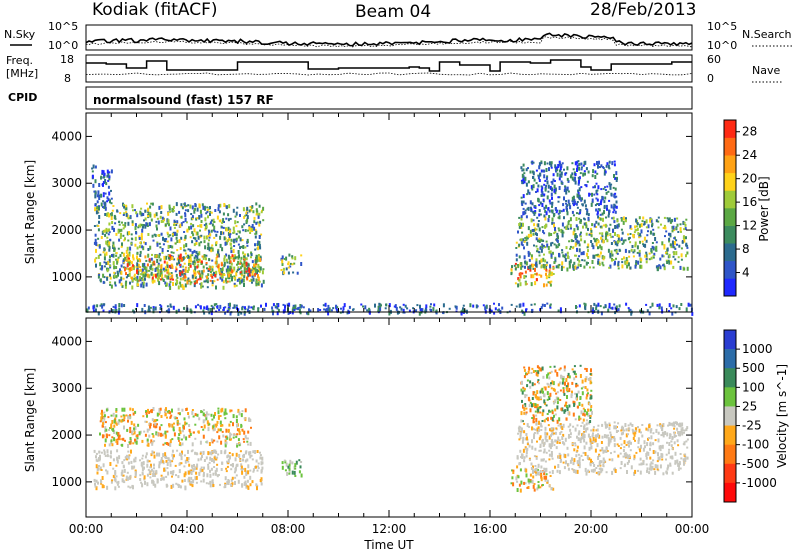  What do you see at coordinates (692, 529) in the screenshot?
I see `time-tick-label: 00:00` at bounding box center [692, 529].